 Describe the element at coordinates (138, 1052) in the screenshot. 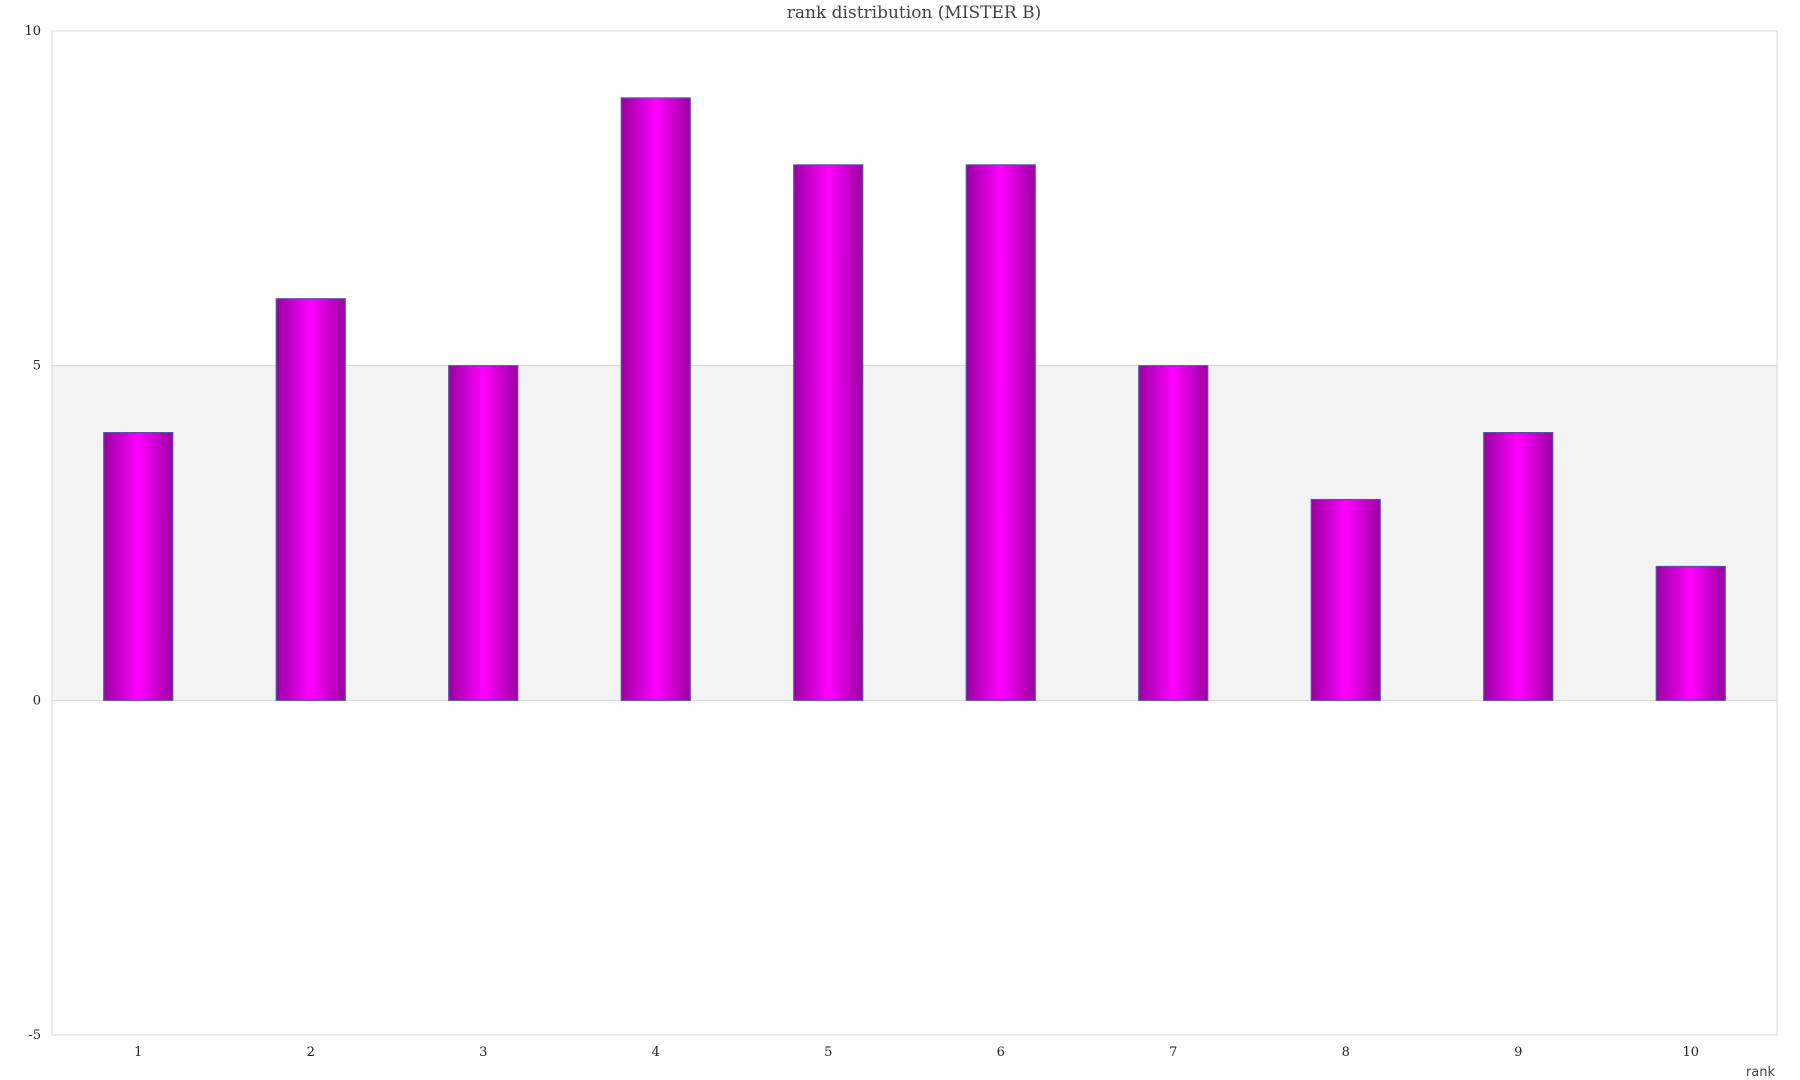

I see `x-tick-label: 1` at that location.